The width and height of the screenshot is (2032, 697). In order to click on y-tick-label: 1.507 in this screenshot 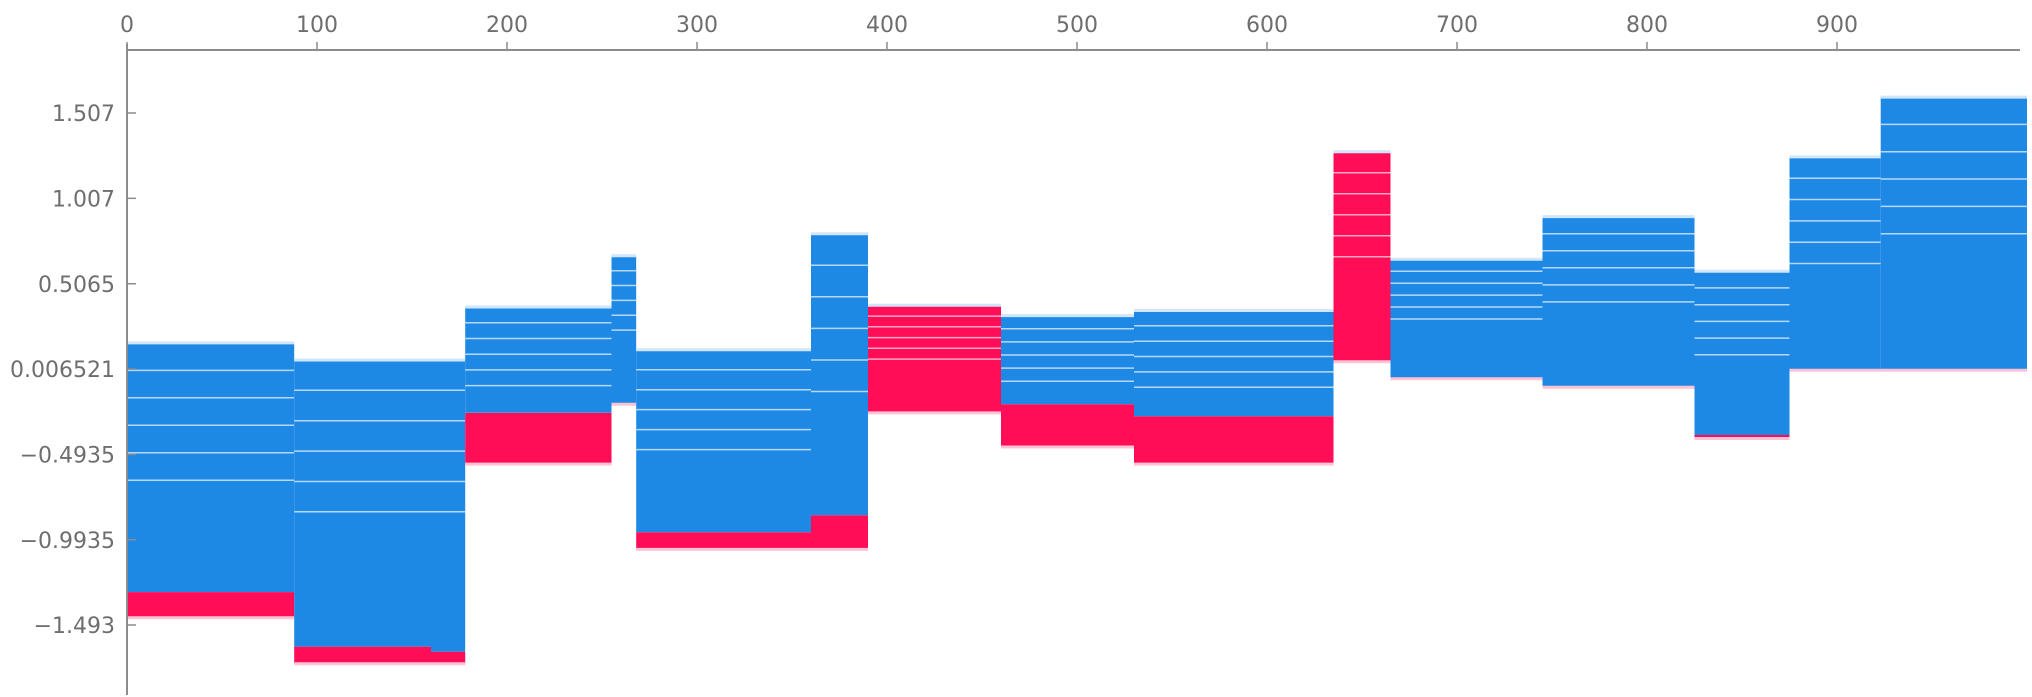, I will do `click(83, 114)`.